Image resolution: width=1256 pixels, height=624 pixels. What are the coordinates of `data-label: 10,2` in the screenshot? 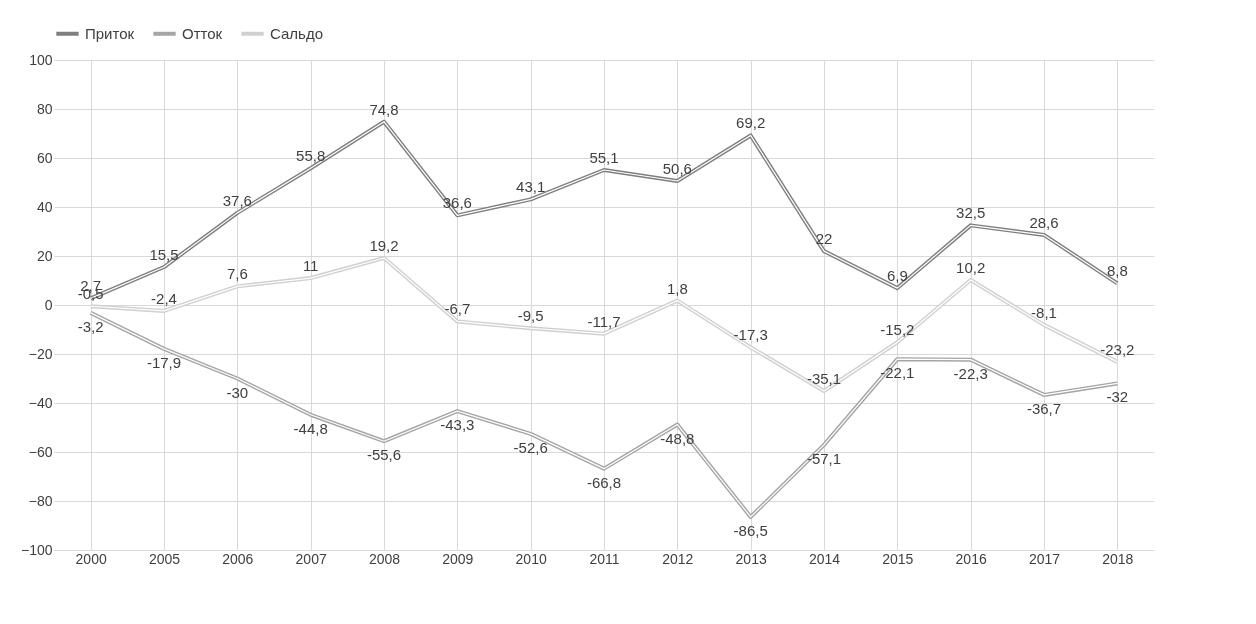 It's located at (971, 268).